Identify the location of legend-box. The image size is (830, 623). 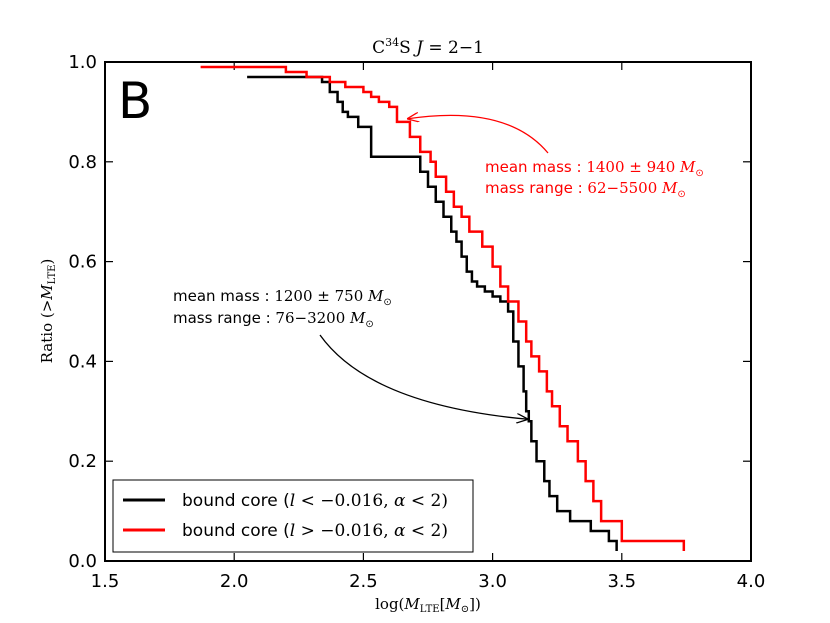
(293, 516).